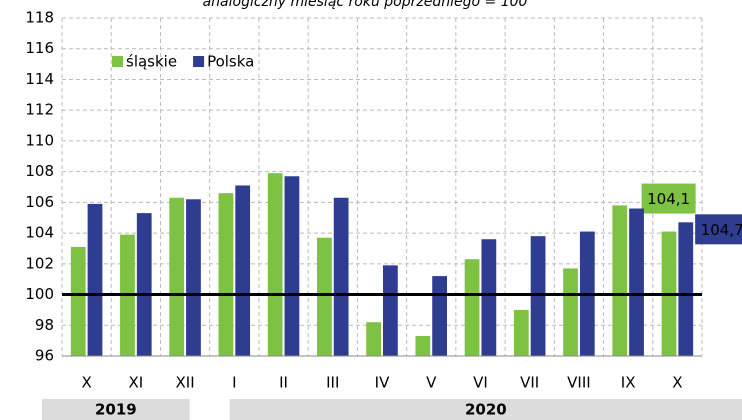 This screenshot has width=742, height=420. I want to click on x-tick-label: III, so click(332, 383).